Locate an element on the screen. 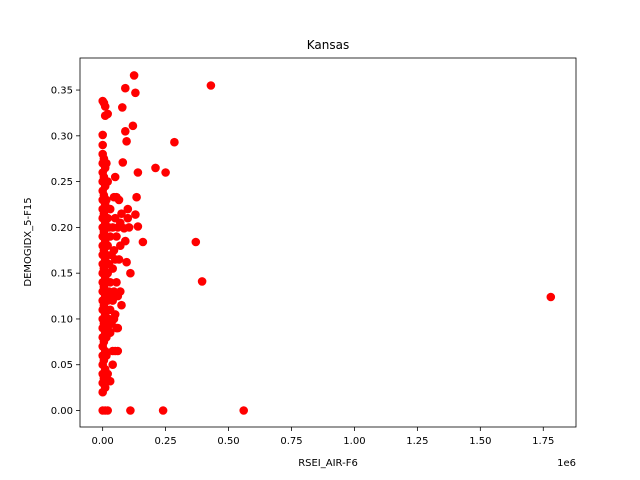 This screenshot has height=480, width=640. y-tick-label: 0.10 is located at coordinates (62, 319).